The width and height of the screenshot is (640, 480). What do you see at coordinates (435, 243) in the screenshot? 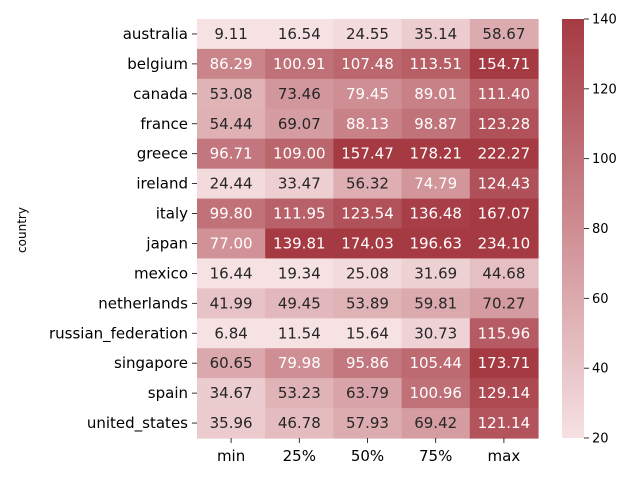
I see `cell-value-label: 196.63` at bounding box center [435, 243].